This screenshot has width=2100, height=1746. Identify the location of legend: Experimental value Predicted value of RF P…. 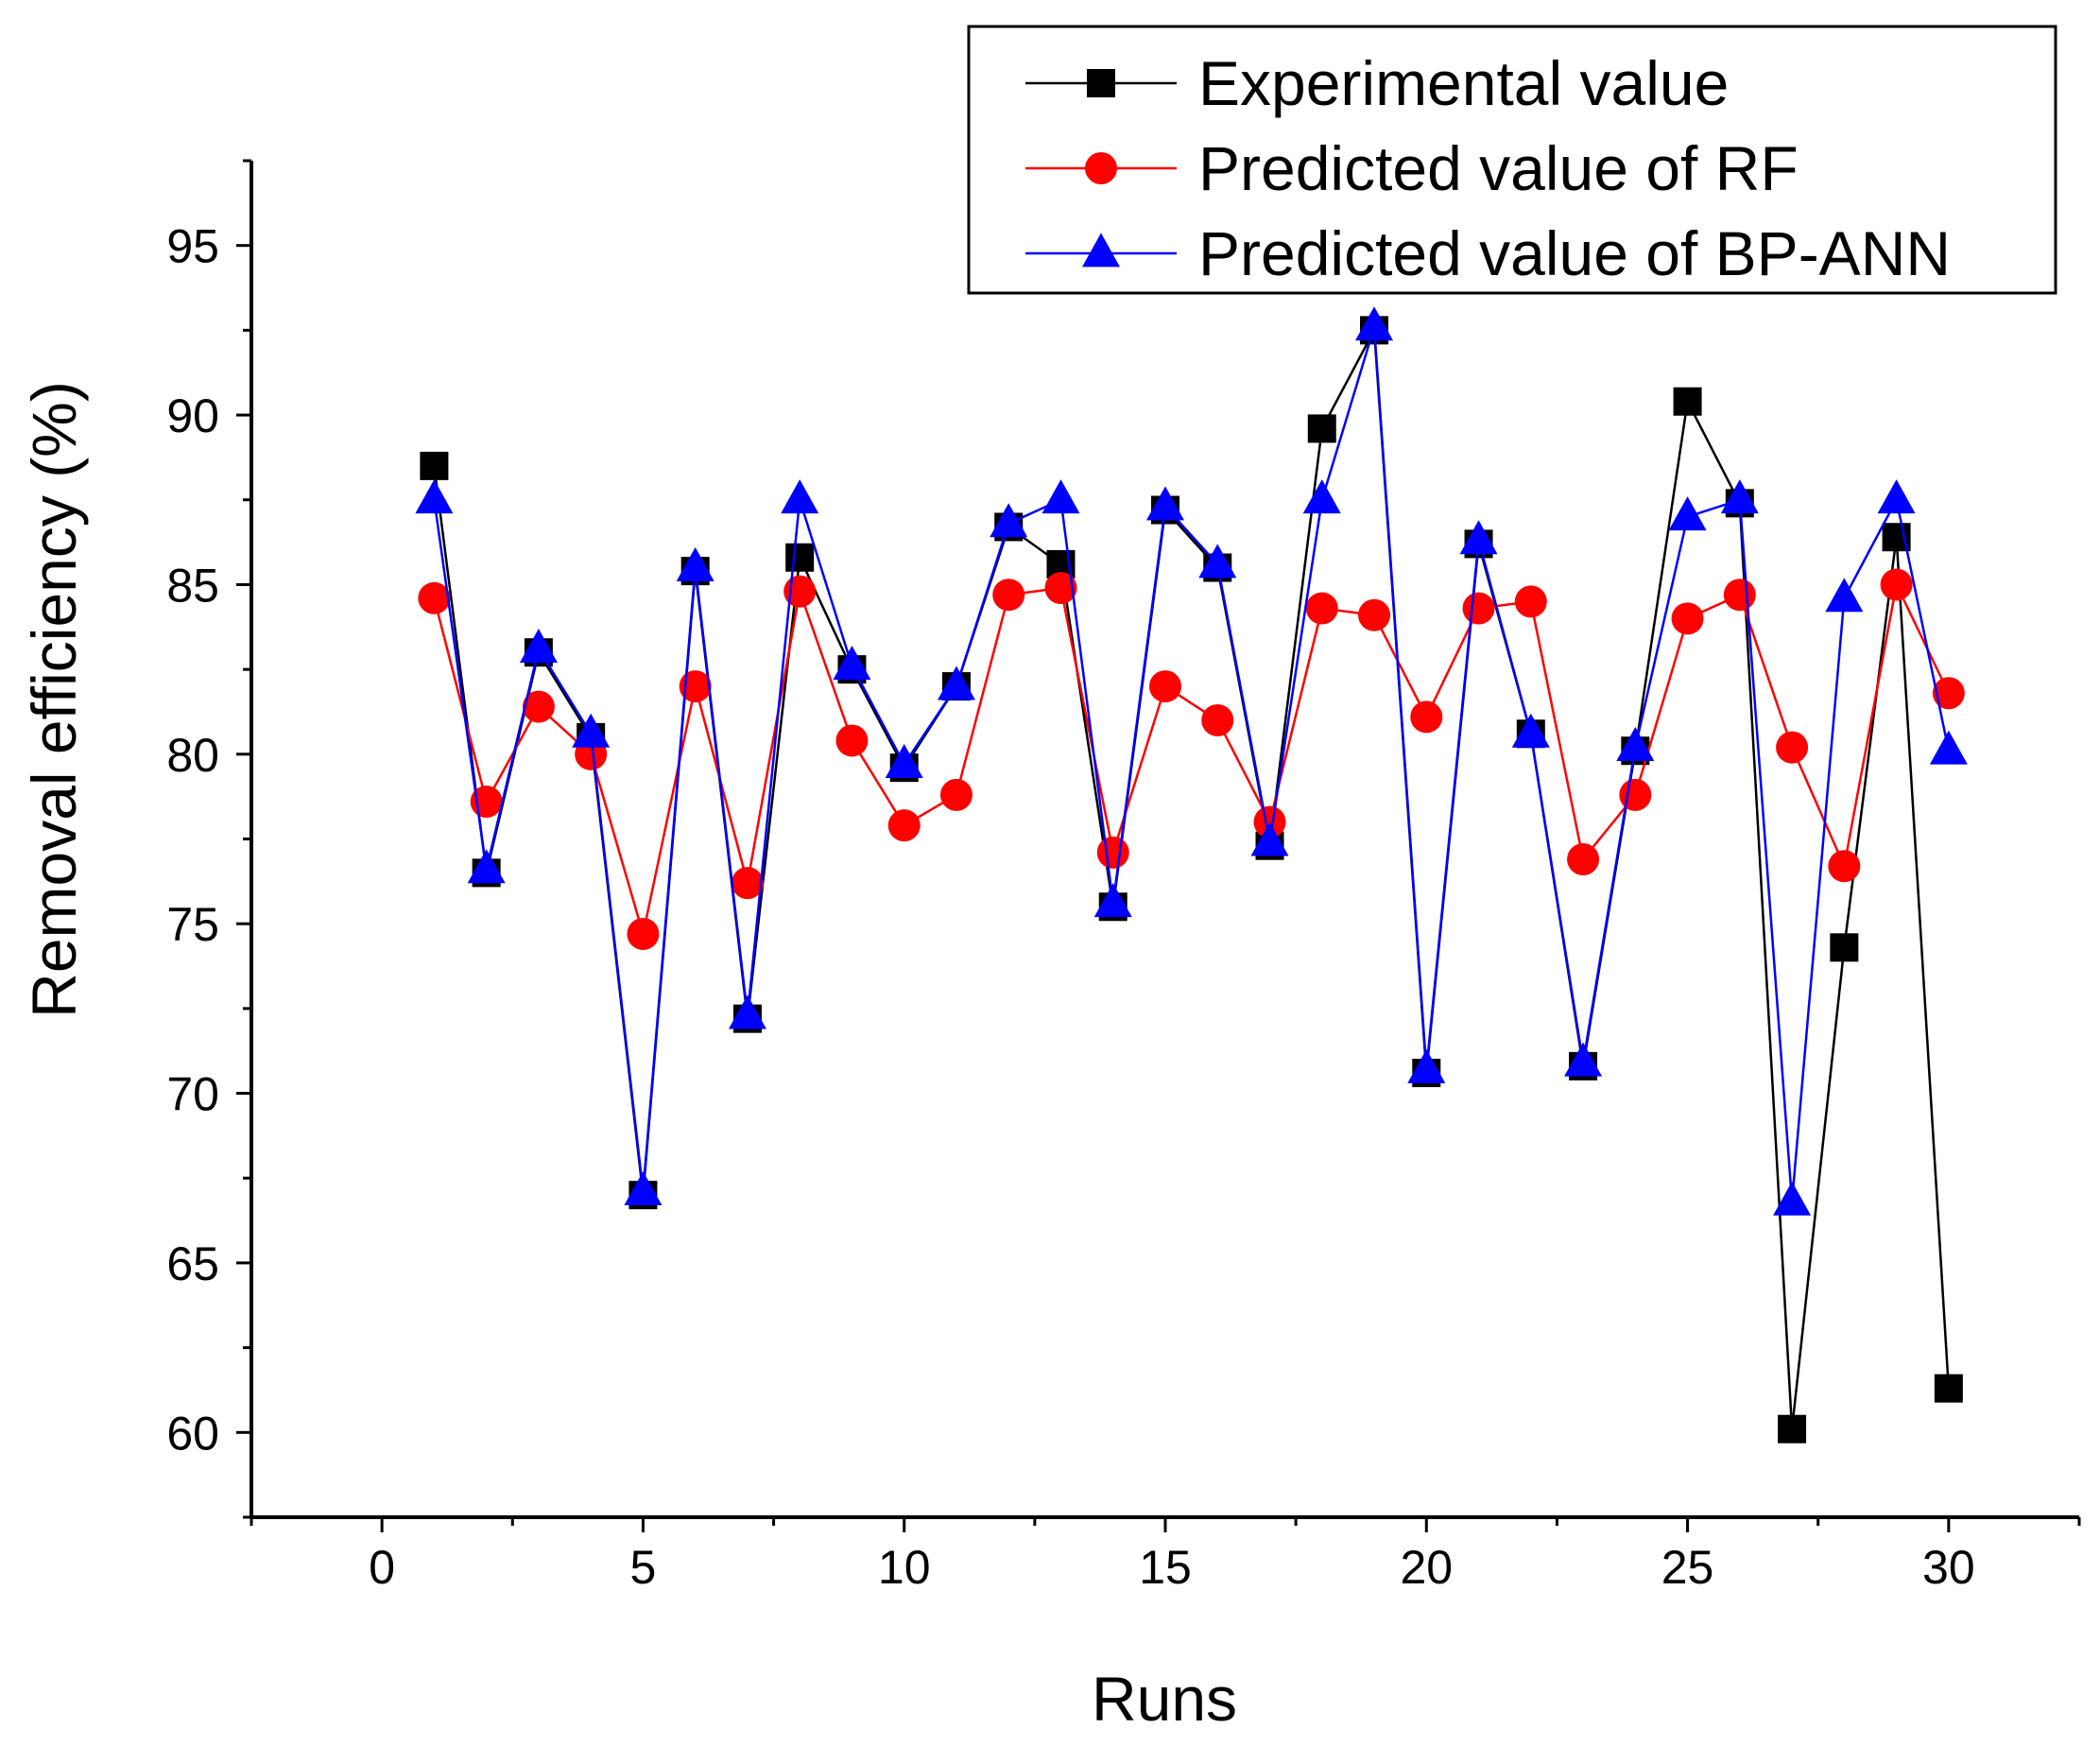
(1512, 160).